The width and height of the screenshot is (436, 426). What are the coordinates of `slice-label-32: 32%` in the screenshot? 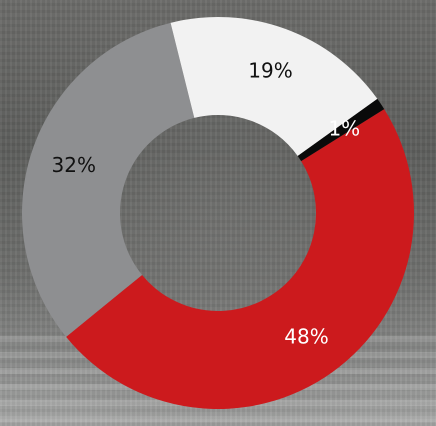 It's located at (74, 165).